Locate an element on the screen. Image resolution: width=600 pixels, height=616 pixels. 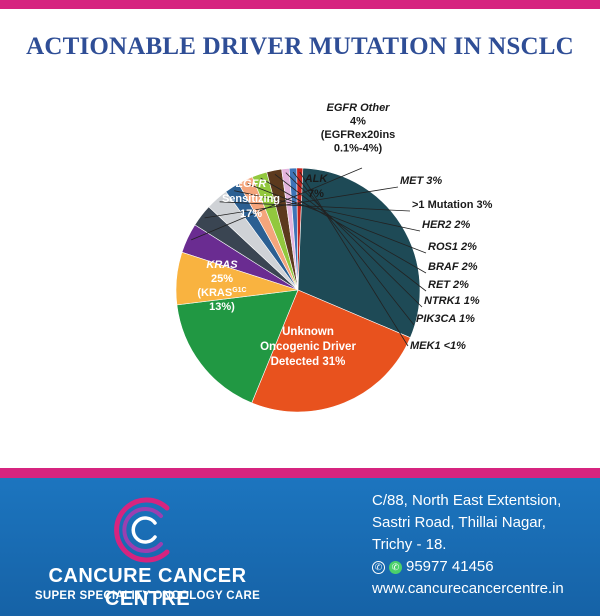
leader-line-egfr-other is located at coordinates (277, 204).